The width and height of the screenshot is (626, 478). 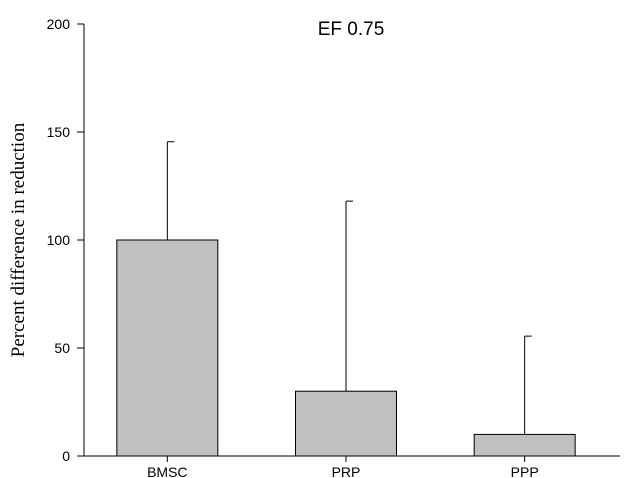 I want to click on y-axis-label: Percent difference in reduction, so click(x=18, y=239).